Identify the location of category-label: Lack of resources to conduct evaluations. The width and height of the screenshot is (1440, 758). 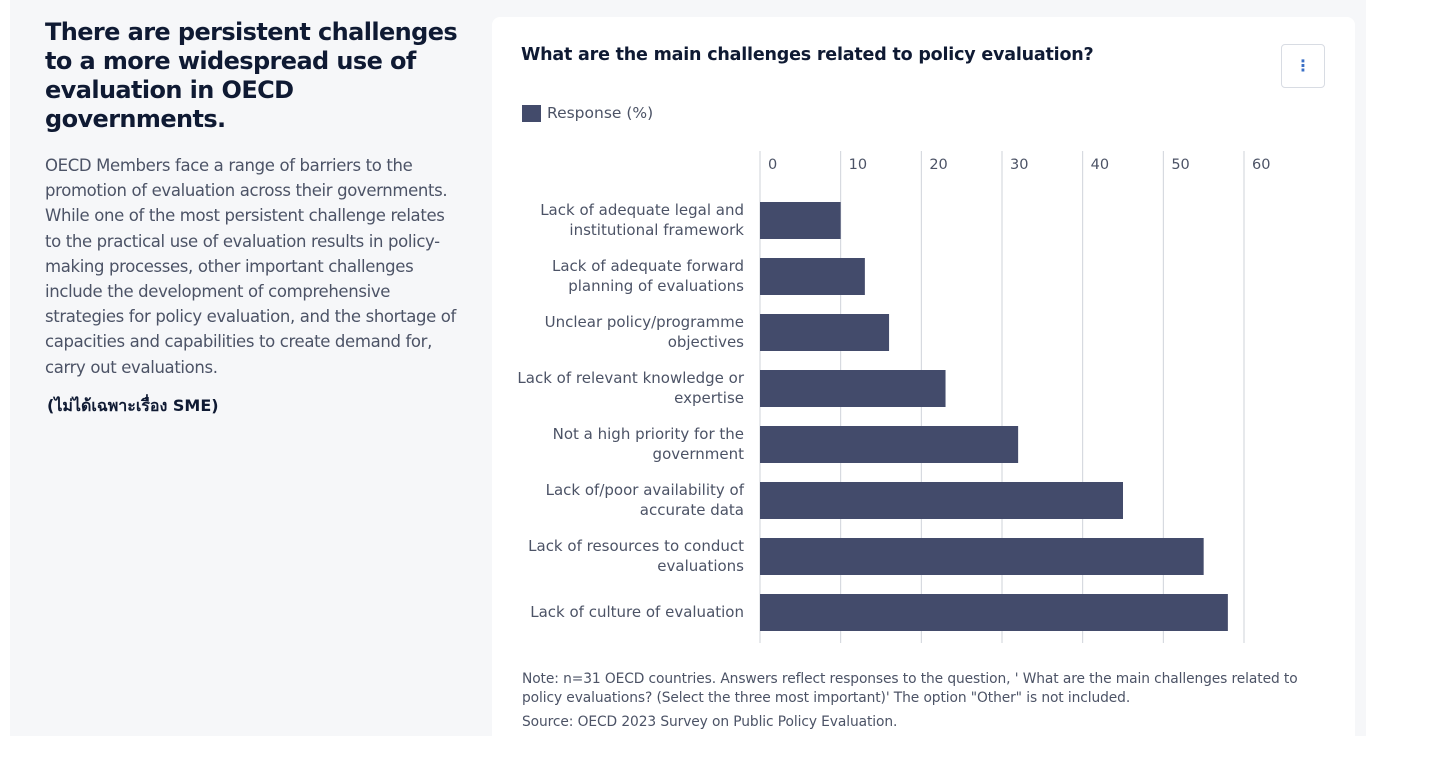
(636, 556).